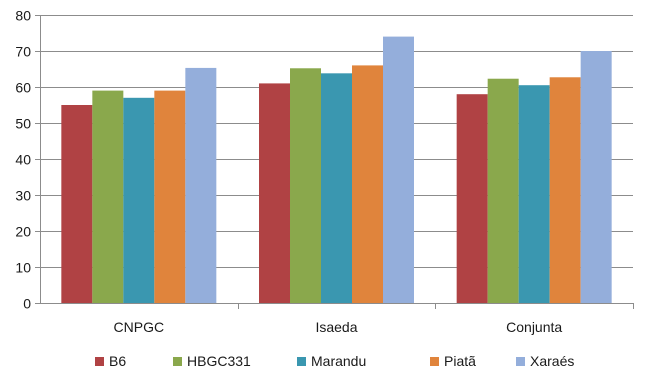  What do you see at coordinates (596, 177) in the screenshot?
I see `bar-xara-s-conjunta` at bounding box center [596, 177].